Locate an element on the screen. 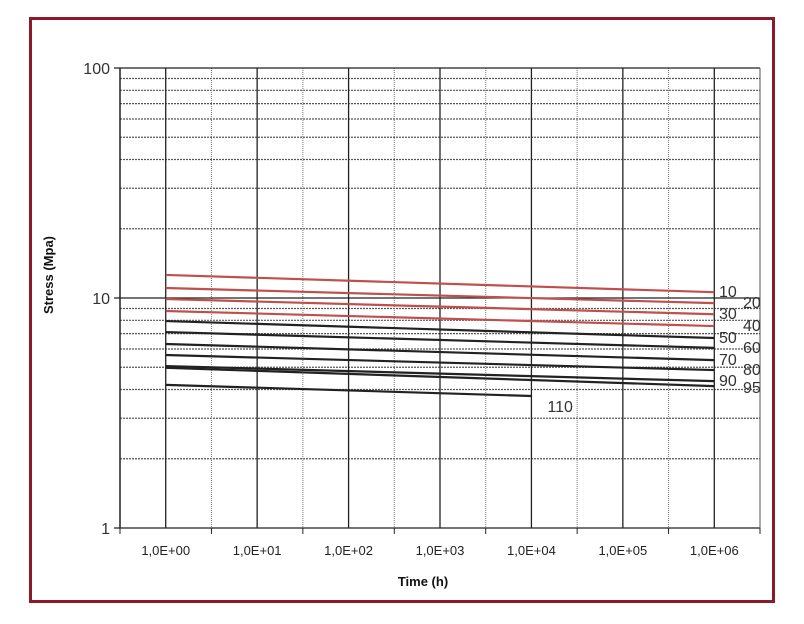  x-tick-label: 1,0E+01 is located at coordinates (257, 550).